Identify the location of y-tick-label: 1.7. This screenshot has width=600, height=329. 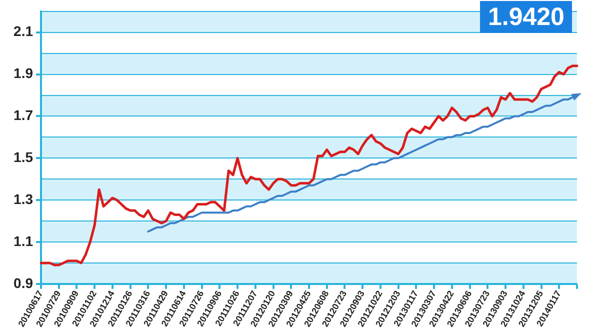
(24, 115).